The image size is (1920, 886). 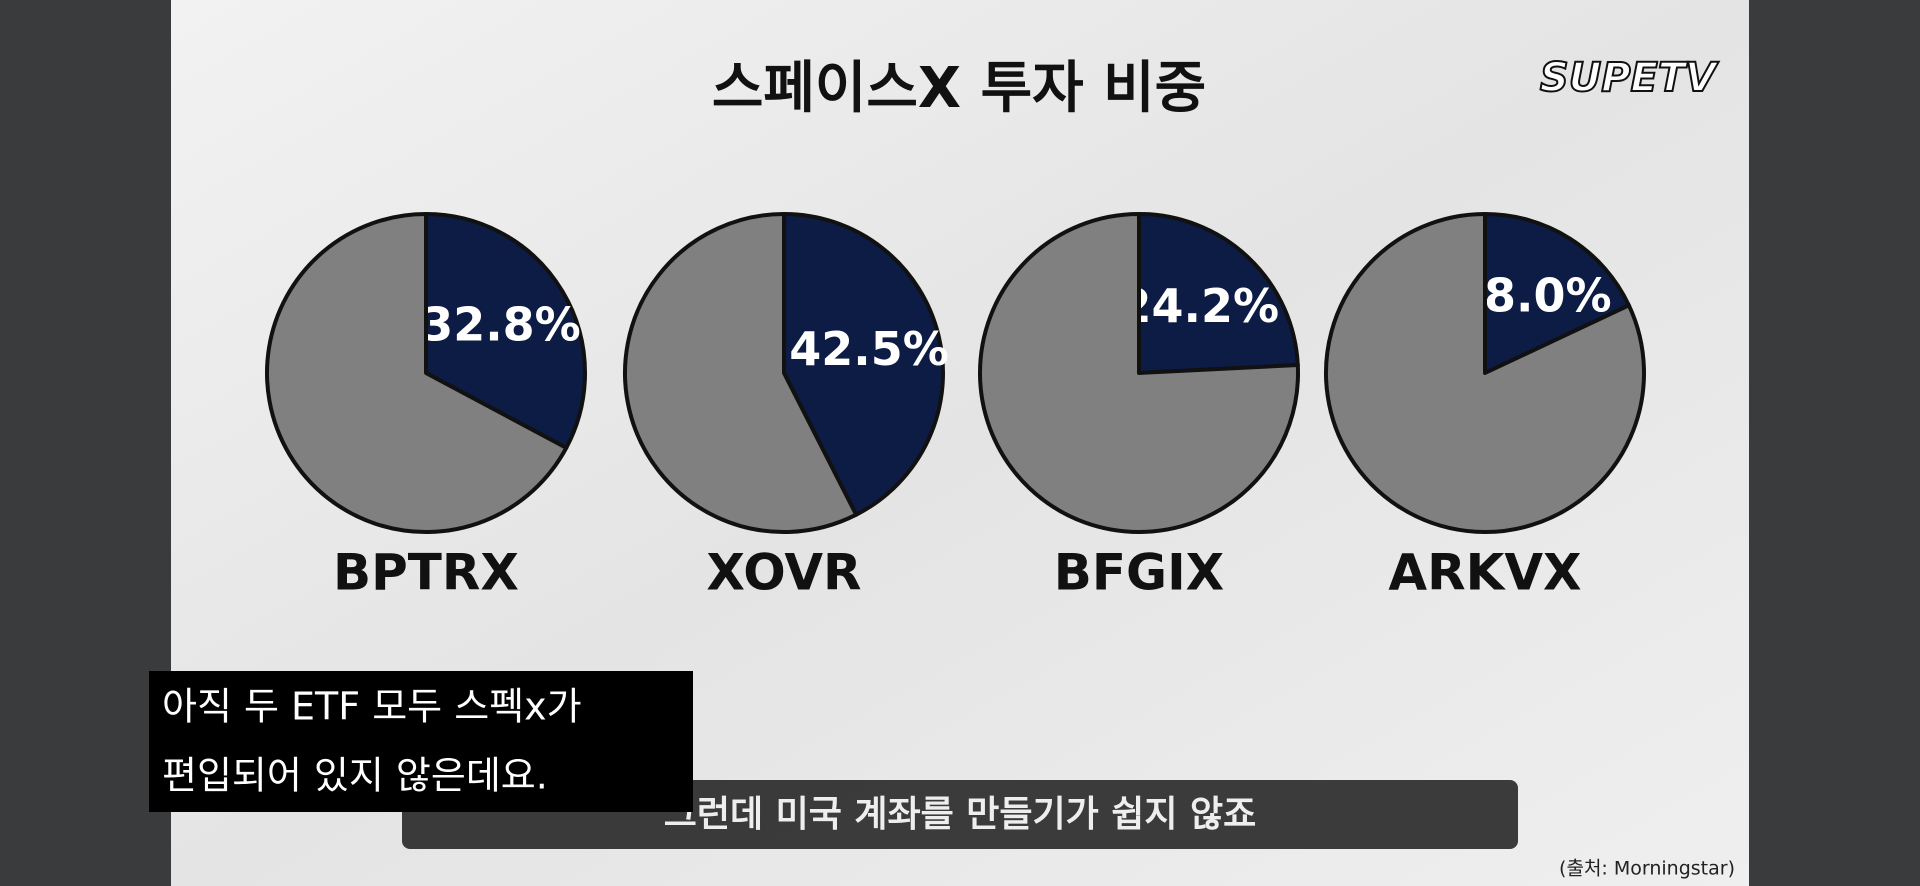 I want to click on slice-label: 24.2%, so click(x=1199, y=306).